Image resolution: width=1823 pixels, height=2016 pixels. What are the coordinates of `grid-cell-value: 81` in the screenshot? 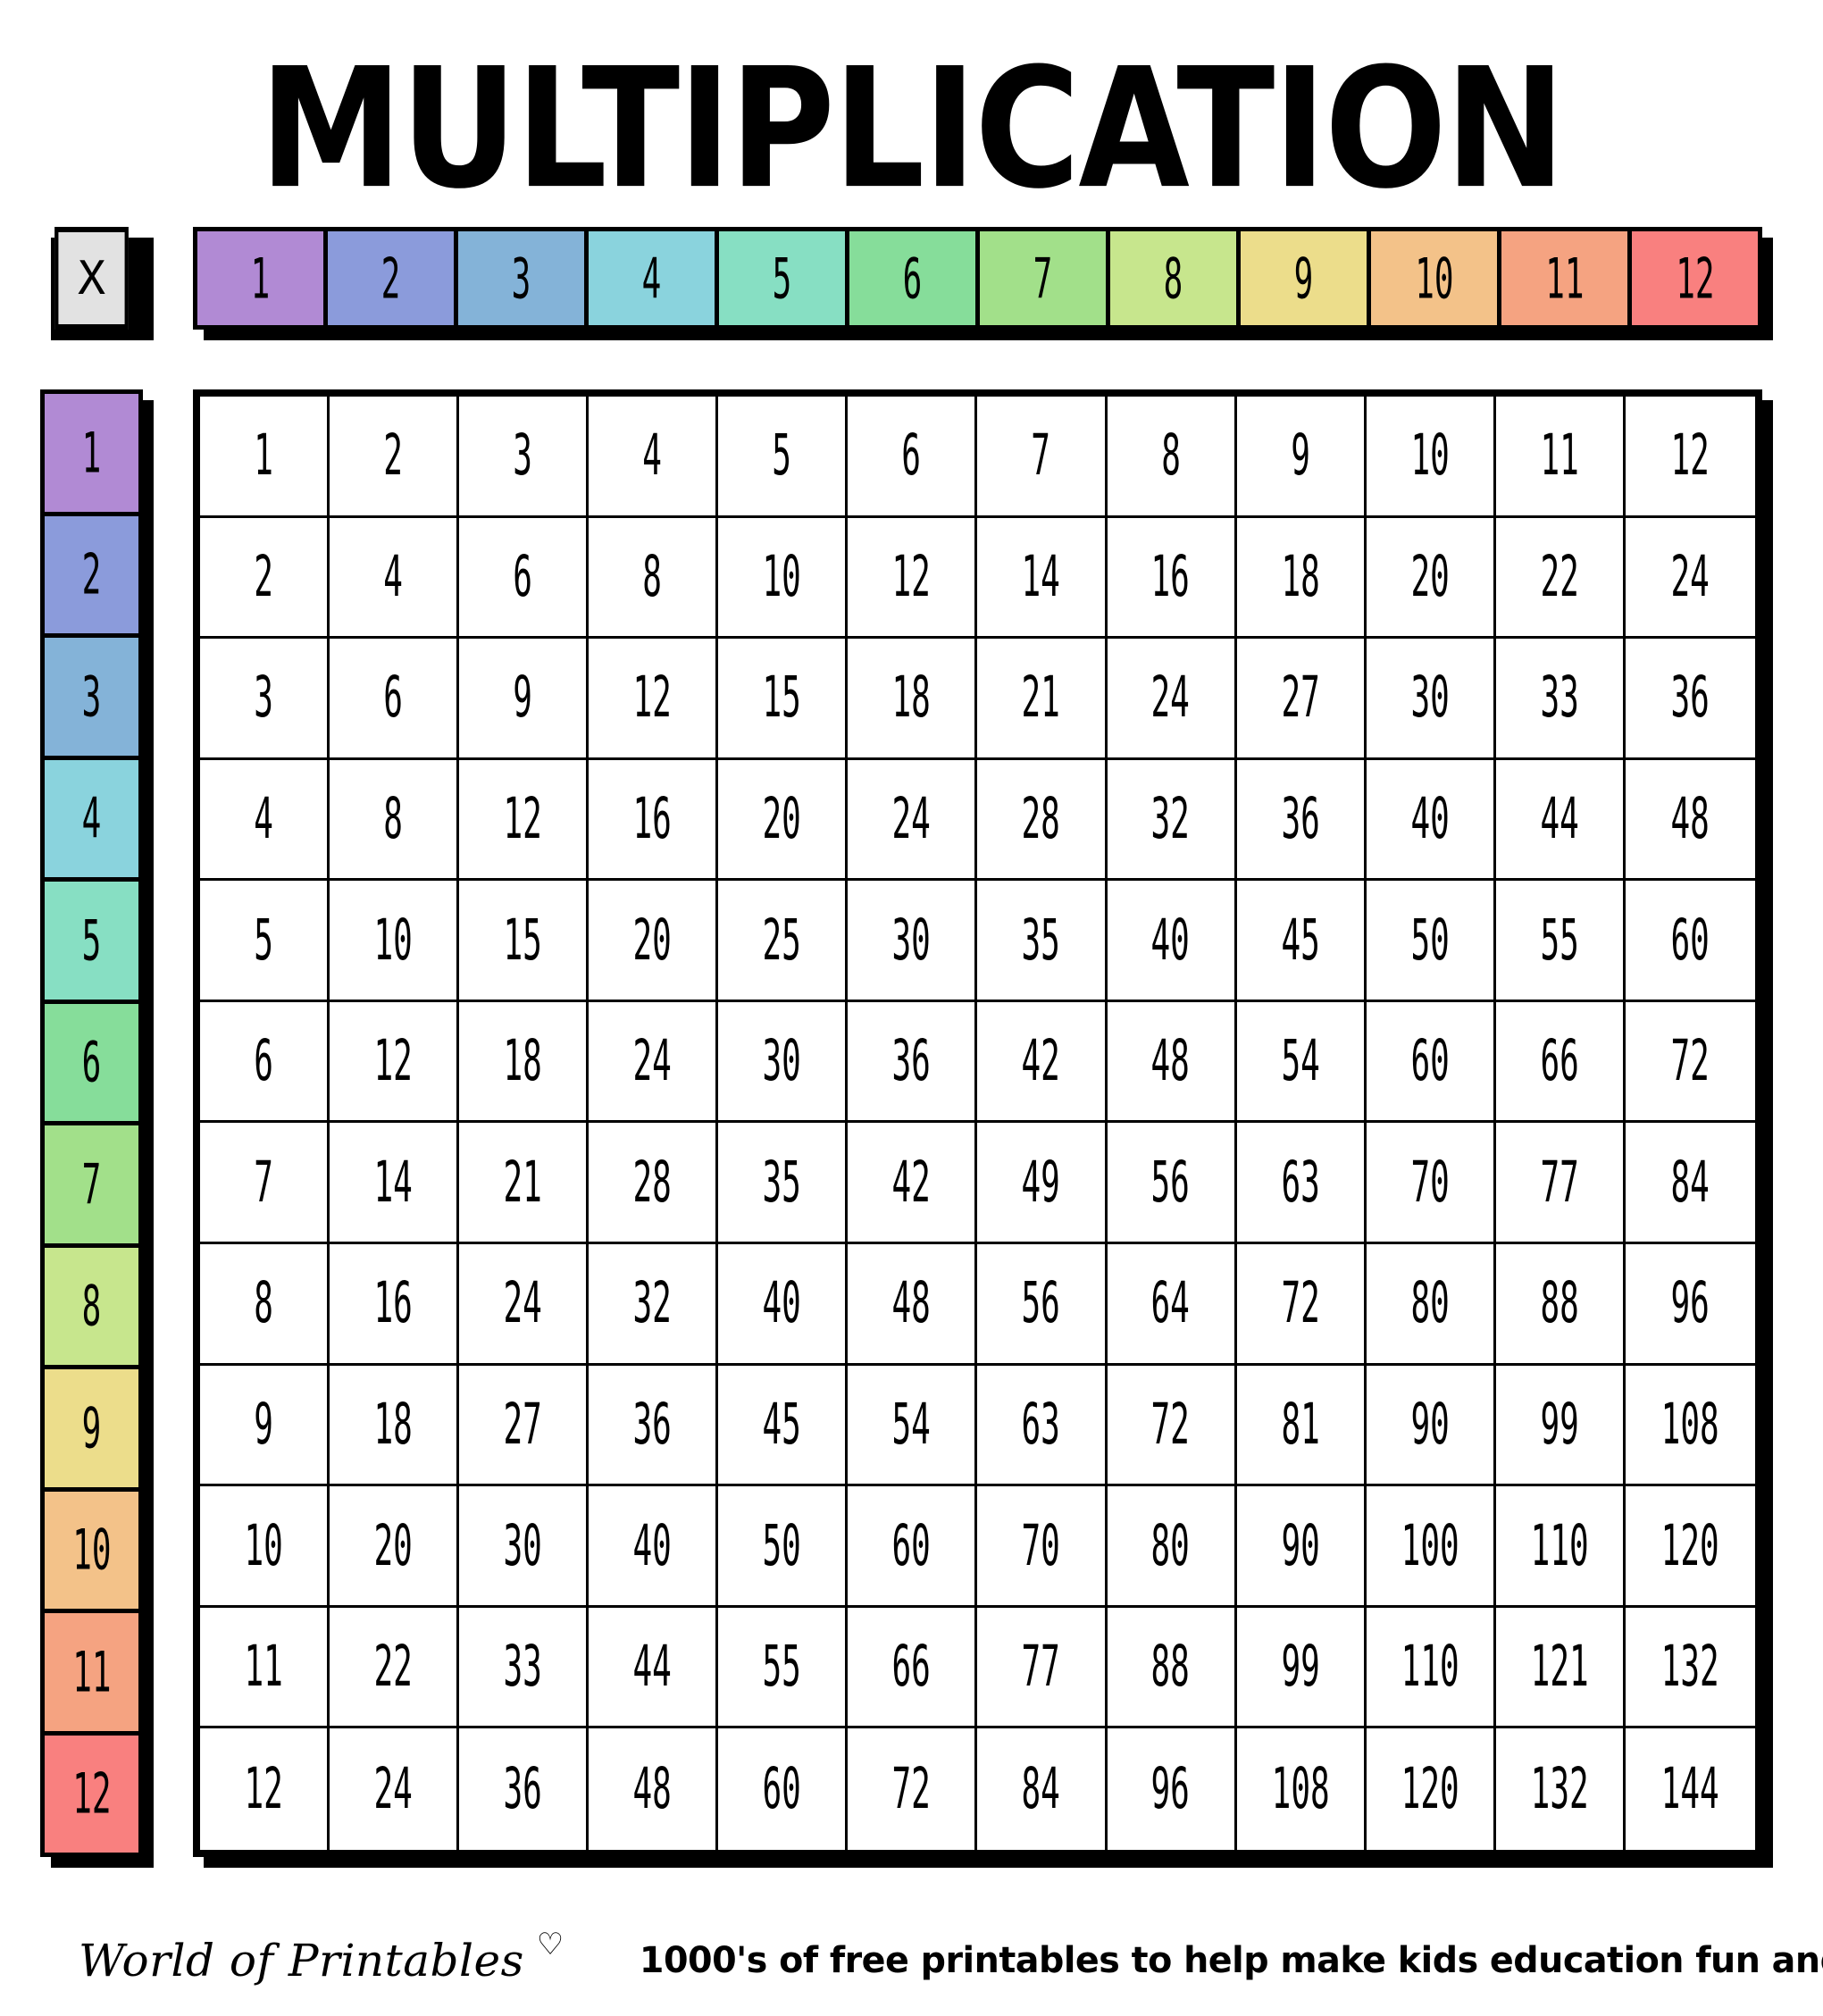 It's located at (1300, 1425).